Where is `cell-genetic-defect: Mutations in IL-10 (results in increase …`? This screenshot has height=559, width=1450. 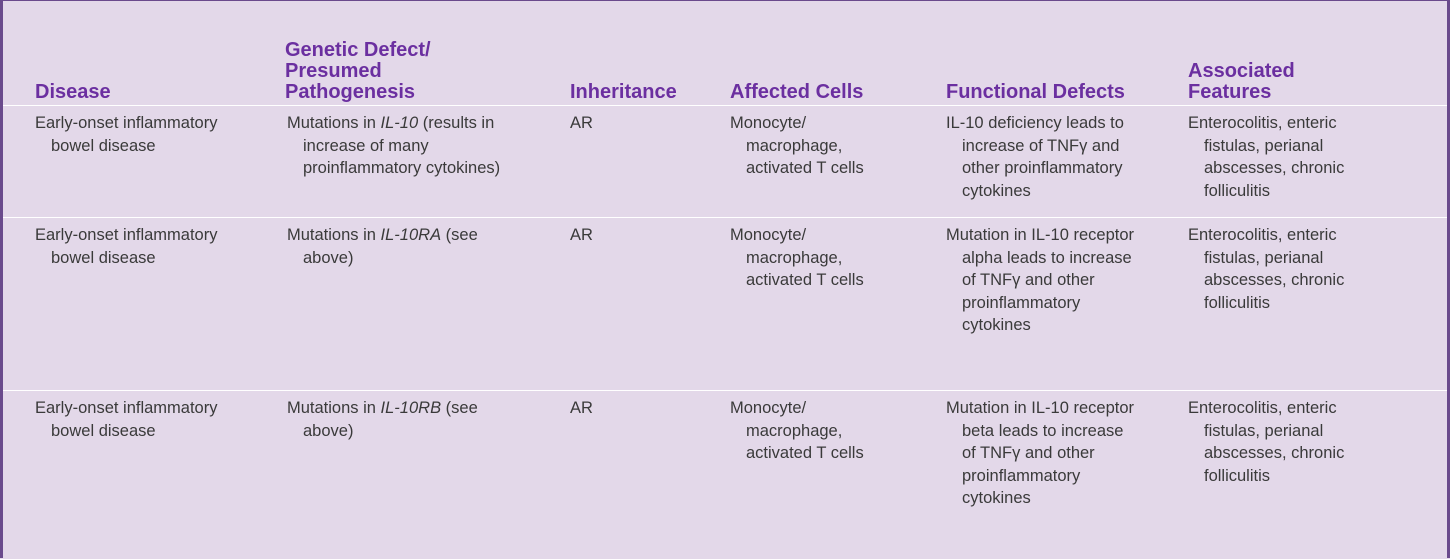 cell-genetic-defect: Mutations in IL-10 (results in increase … is located at coordinates (394, 145).